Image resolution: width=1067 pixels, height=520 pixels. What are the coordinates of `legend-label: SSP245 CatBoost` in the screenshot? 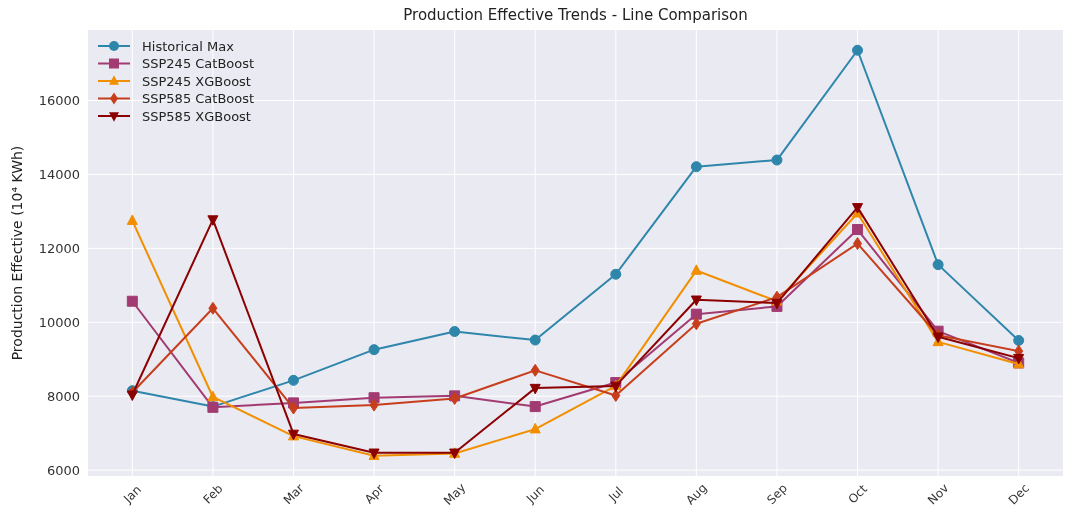 It's located at (198, 64).